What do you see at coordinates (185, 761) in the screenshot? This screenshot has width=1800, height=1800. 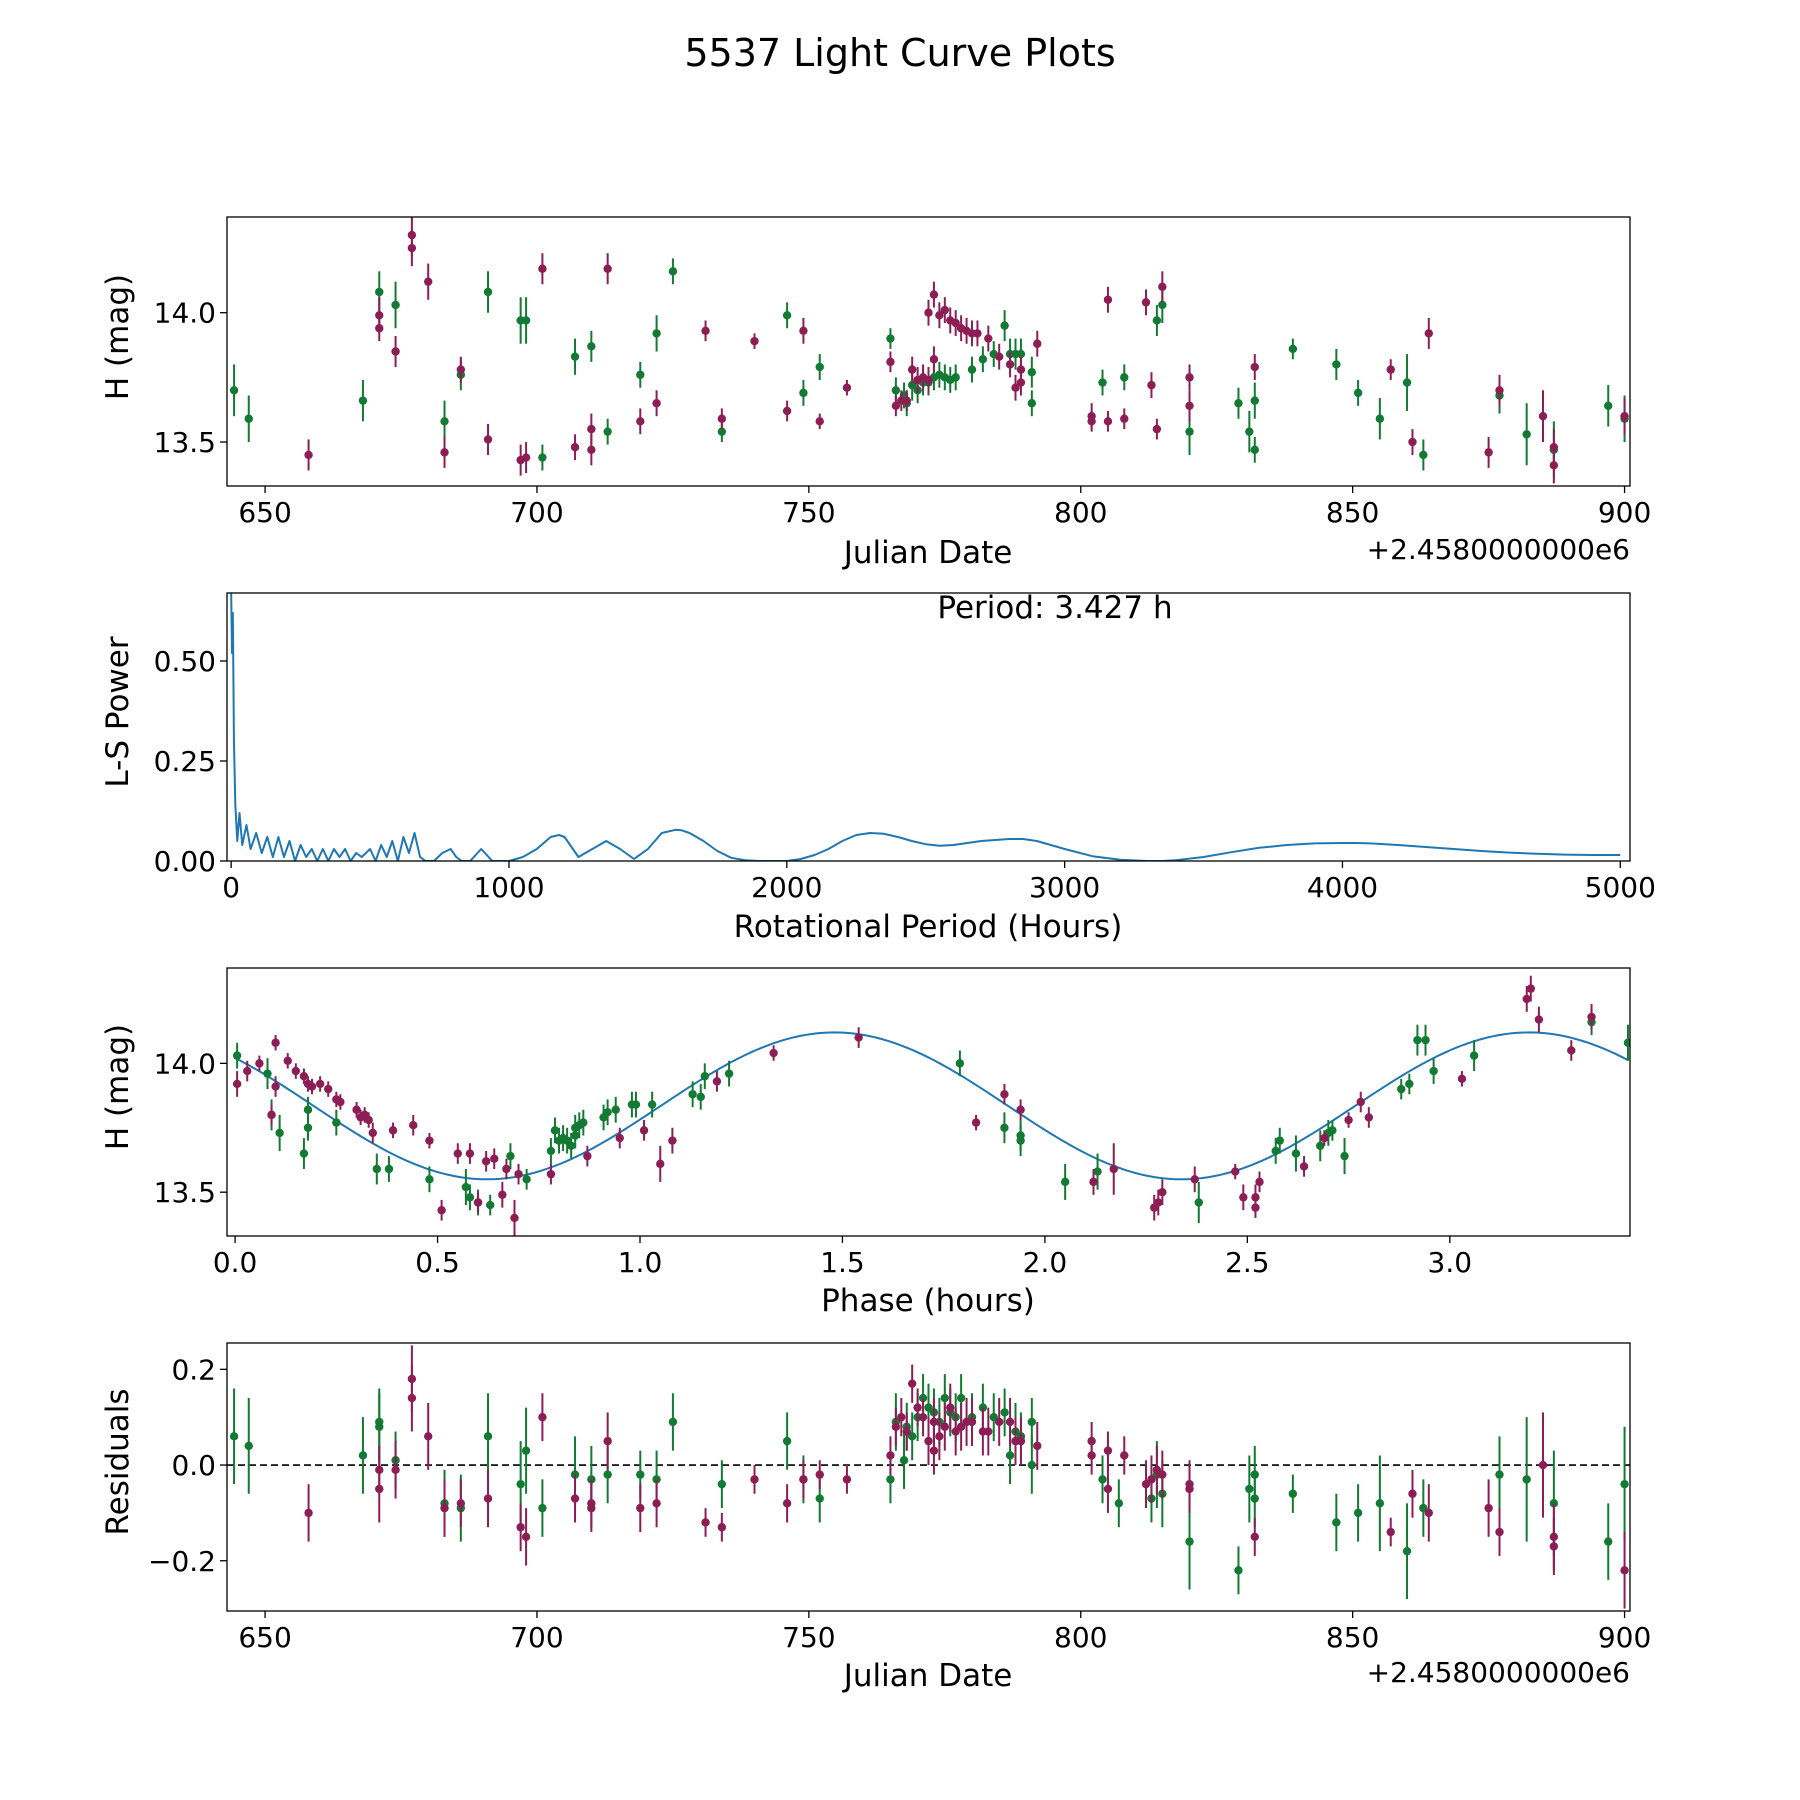 I see `periodogram-ytick-label: 0.25` at bounding box center [185, 761].